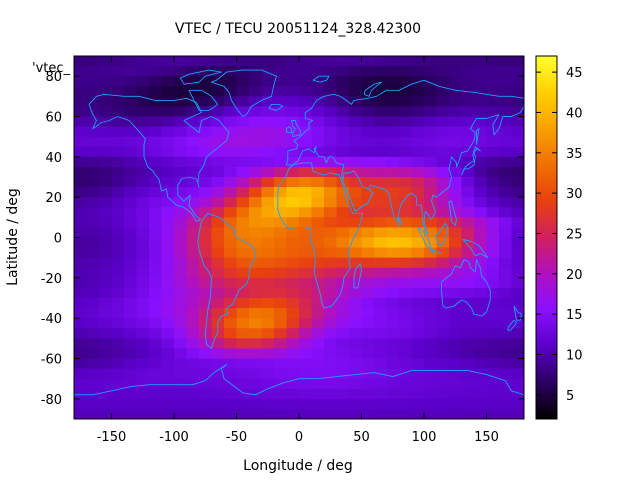 The height and width of the screenshot is (480, 640). I want to click on coastline-iceland, so click(276, 107).